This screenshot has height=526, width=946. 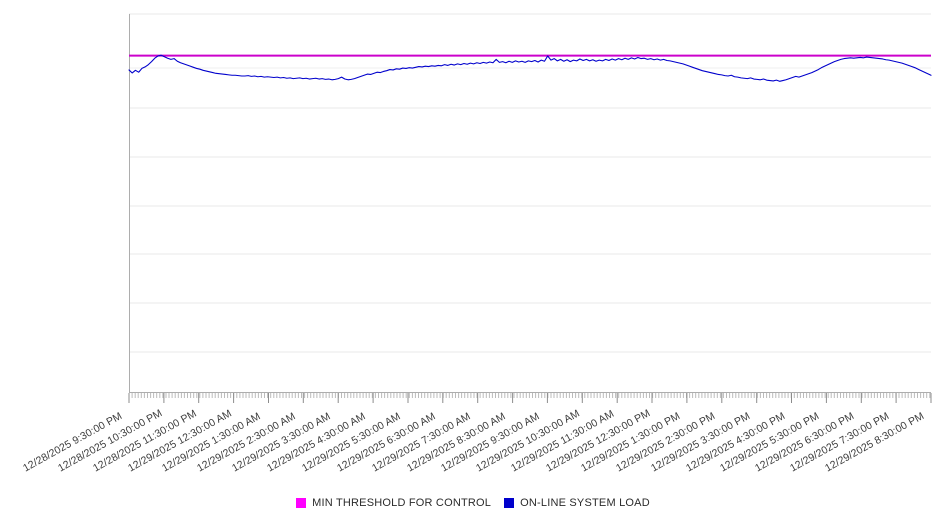 I want to click on x-axis-minor-ticks, so click(x=529, y=395).